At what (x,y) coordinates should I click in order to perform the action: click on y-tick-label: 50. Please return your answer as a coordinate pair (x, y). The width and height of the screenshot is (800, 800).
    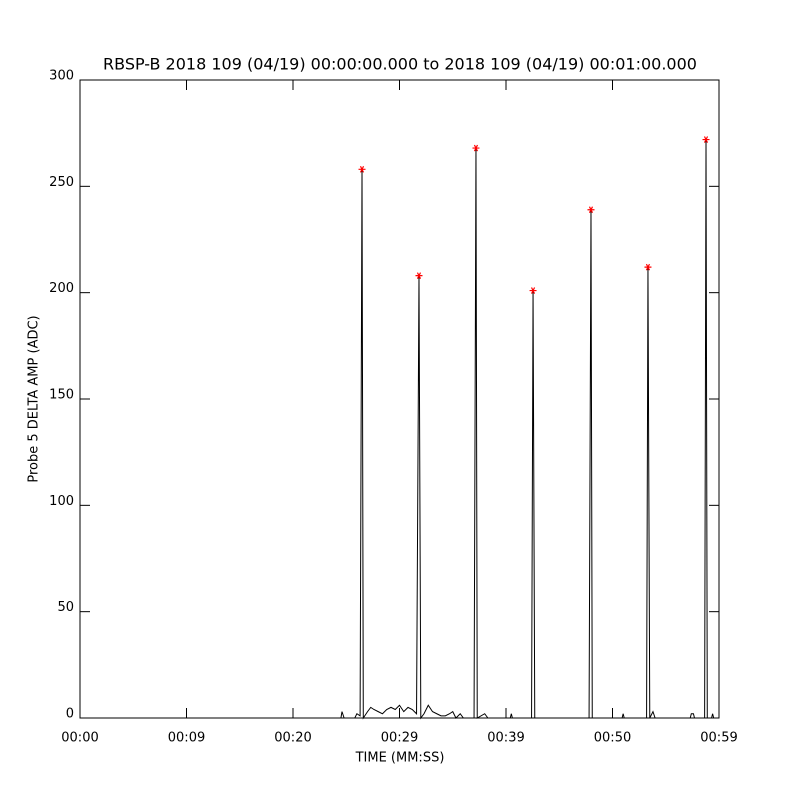
    Looking at the image, I should click on (65, 607).